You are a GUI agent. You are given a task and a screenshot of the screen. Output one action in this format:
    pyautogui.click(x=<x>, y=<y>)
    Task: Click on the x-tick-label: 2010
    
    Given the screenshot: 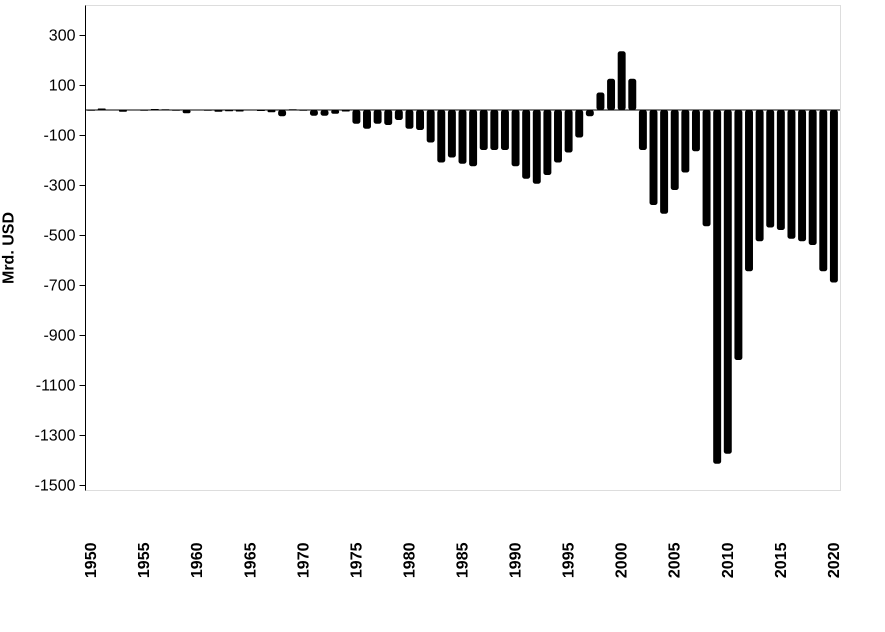 What is the action you would take?
    pyautogui.click(x=728, y=560)
    